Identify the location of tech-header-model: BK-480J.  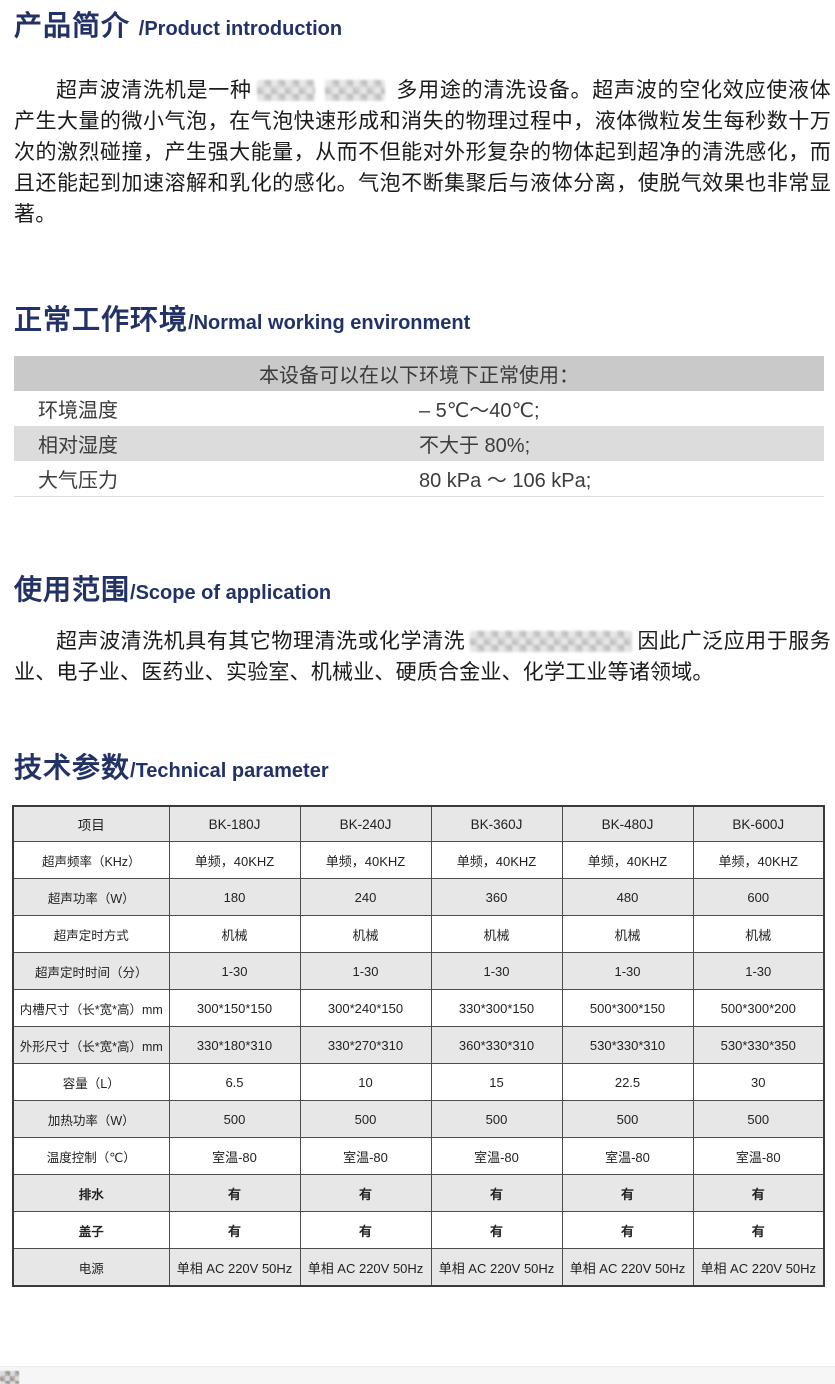
(627, 823).